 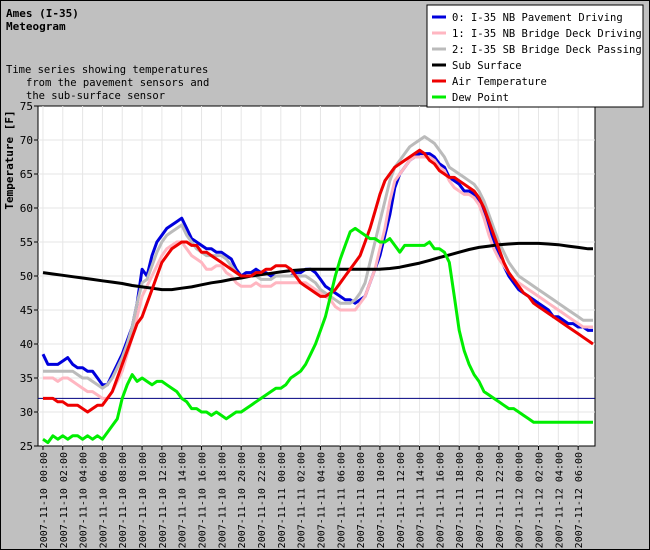 I want to click on x-tick-label: 2007-11-10 00:00, so click(x=44, y=500).